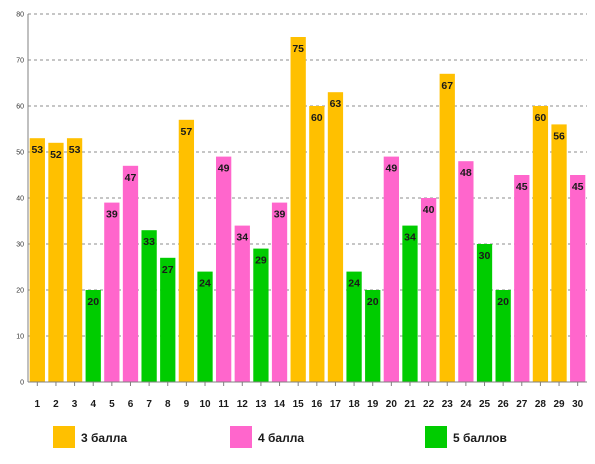  Describe the element at coordinates (504, 404) in the screenshot. I see `x-tick-label: 26` at that location.